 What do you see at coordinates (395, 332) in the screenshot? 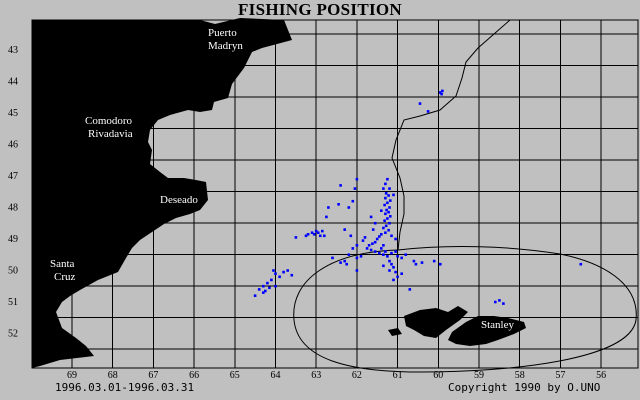
I see `falkland-small-islet` at bounding box center [395, 332].